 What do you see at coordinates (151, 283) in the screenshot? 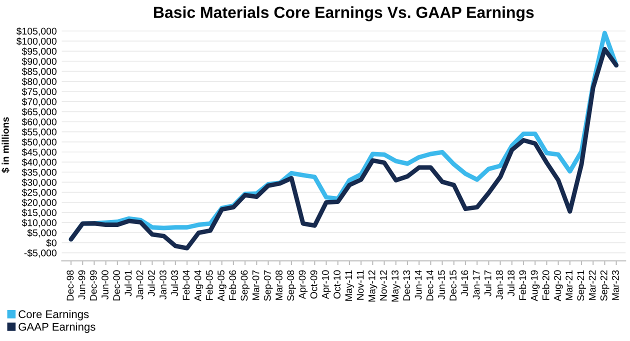
I see `x-tick-label: Jul-02` at bounding box center [151, 283].